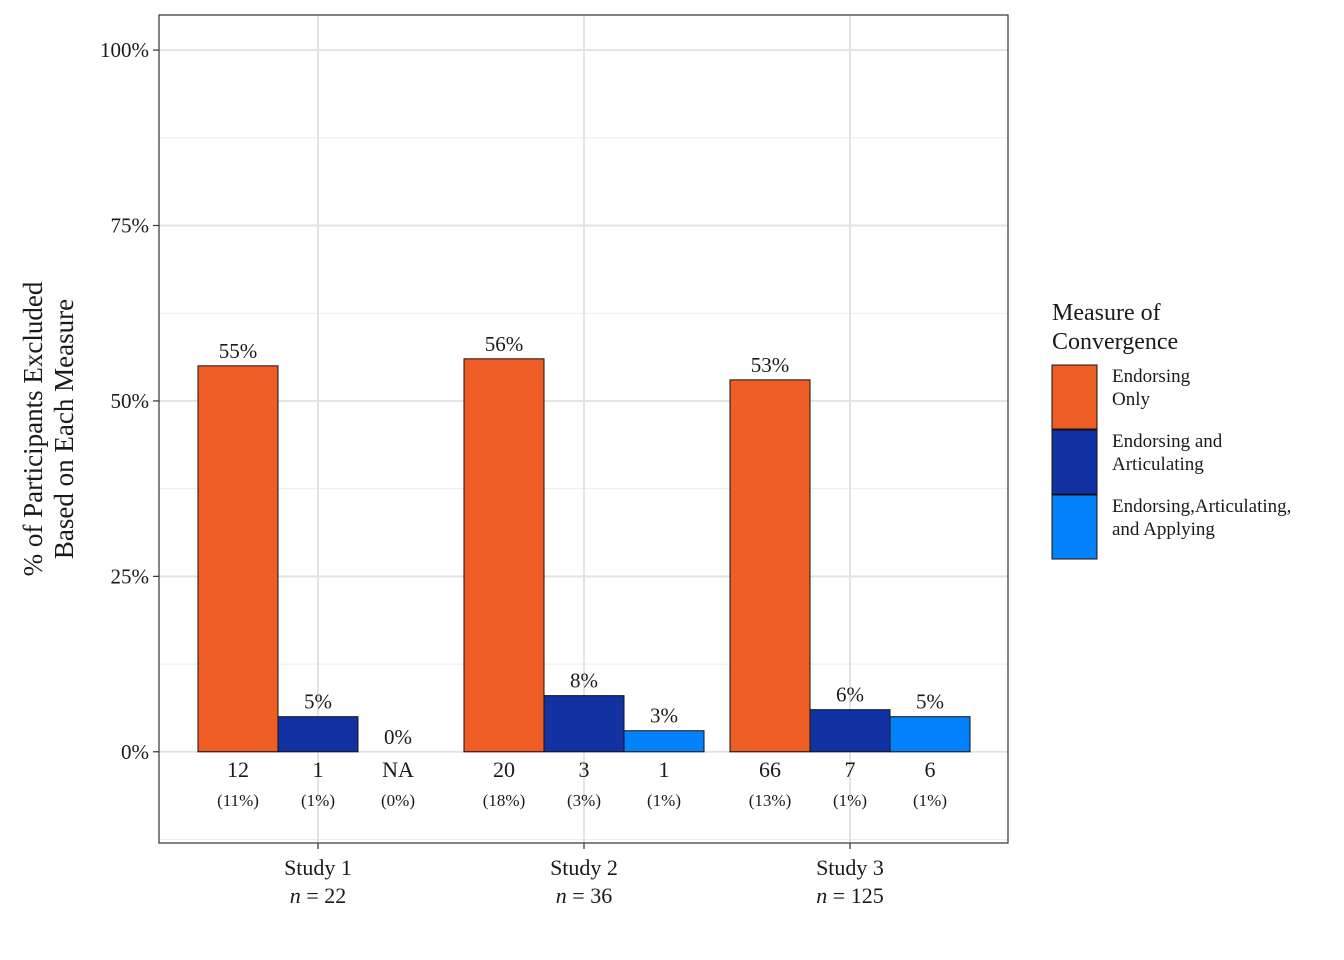 The width and height of the screenshot is (1344, 960). I want to click on bar-value-label: 0%, so click(398, 737).